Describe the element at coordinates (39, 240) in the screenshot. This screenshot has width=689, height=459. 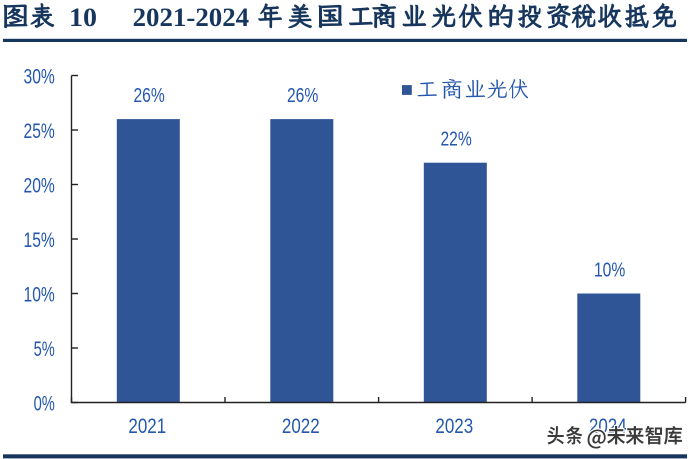
I see `svg-text: 15%` at that location.